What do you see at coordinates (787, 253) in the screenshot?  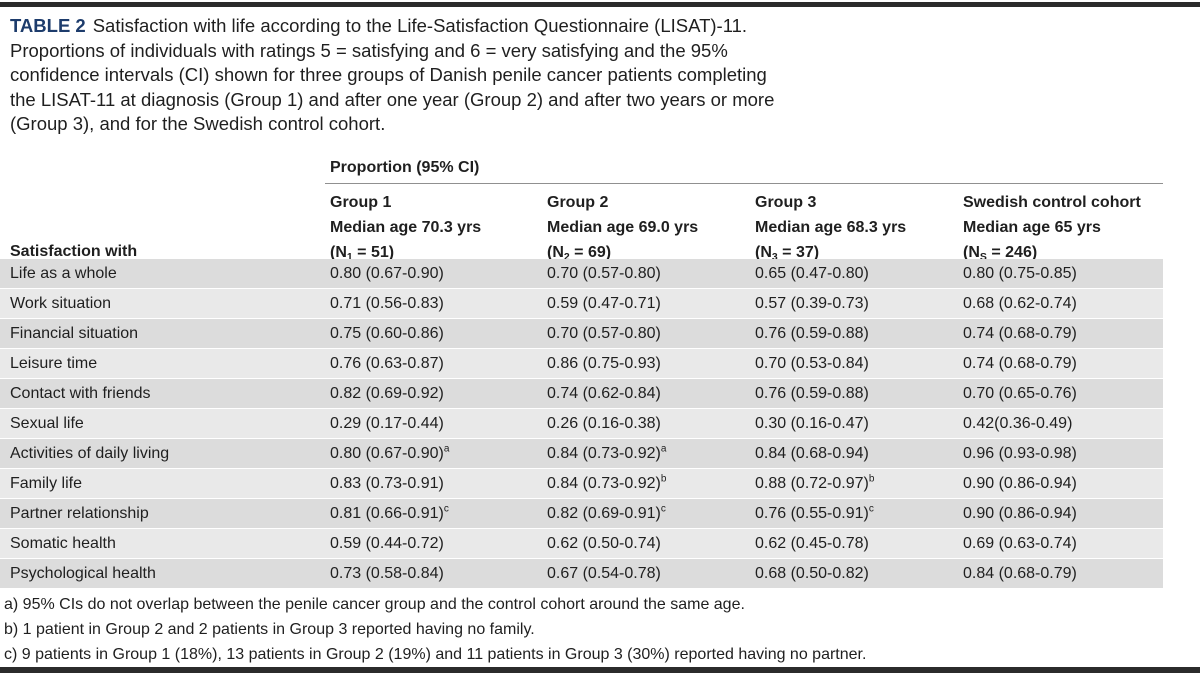 I see `column-n-label: (N3 = 37)` at bounding box center [787, 253].